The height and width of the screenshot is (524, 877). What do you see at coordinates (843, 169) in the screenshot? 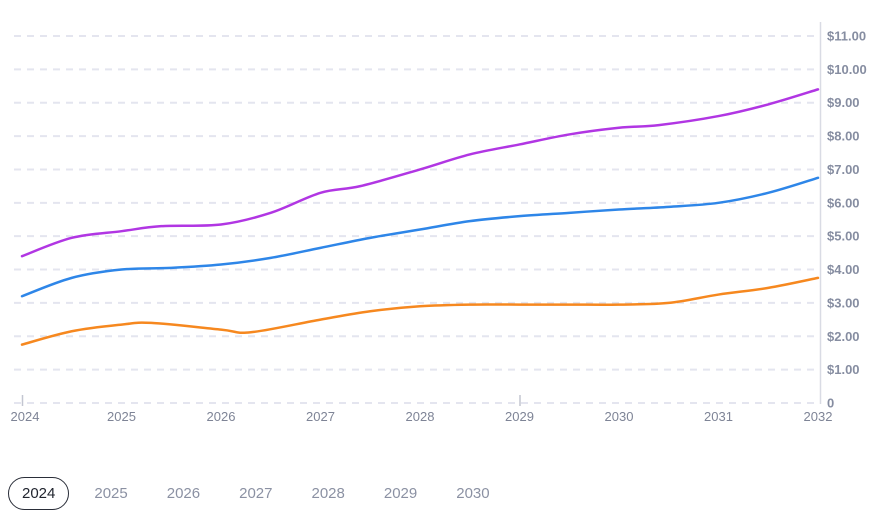
I see `y-axis-tick-label: $7.00` at bounding box center [843, 169].